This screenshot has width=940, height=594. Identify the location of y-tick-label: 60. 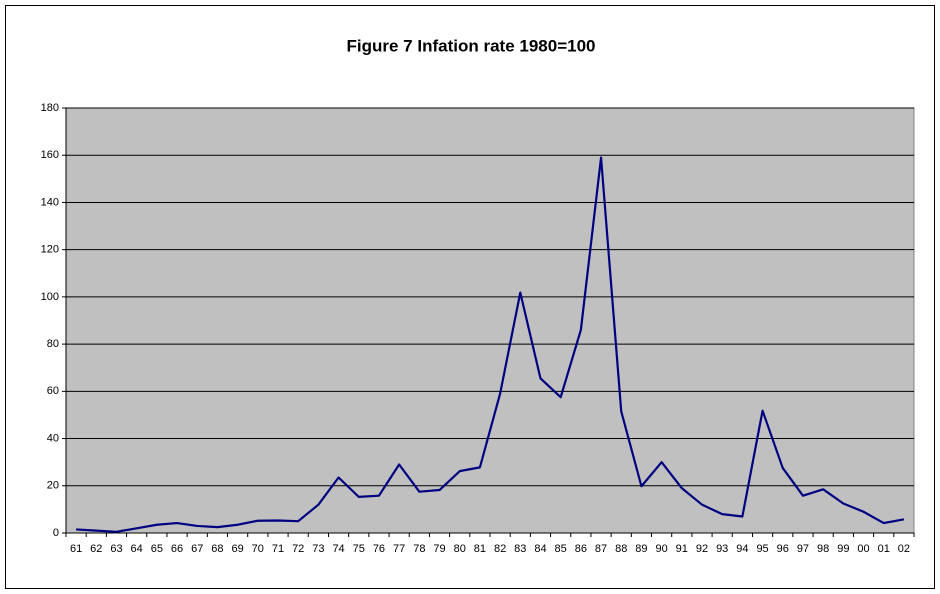
(53, 391).